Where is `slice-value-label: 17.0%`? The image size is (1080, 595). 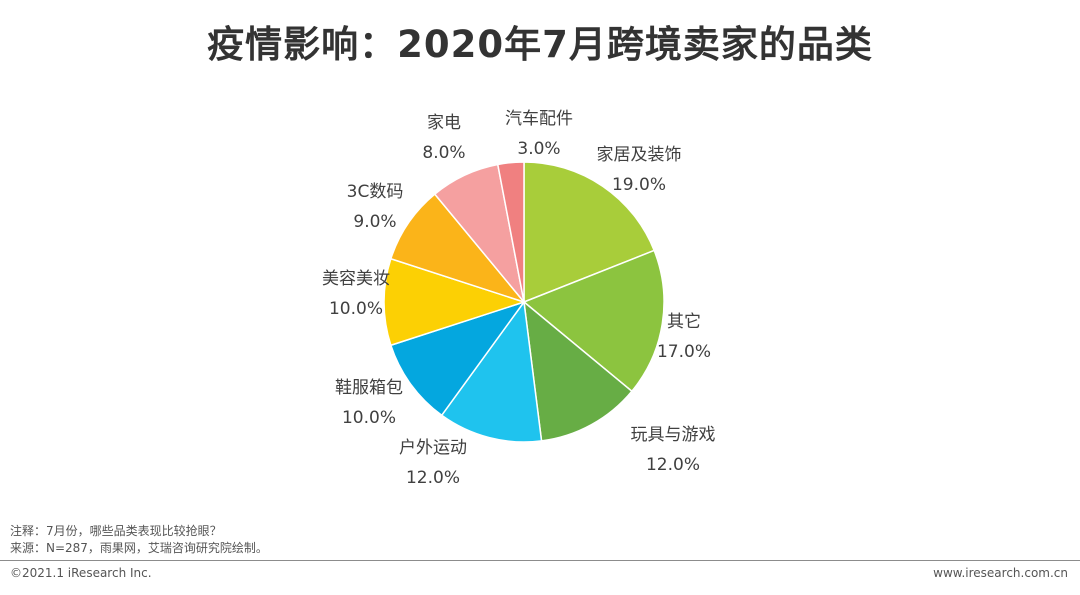
slice-value-label: 17.0% is located at coordinates (684, 352).